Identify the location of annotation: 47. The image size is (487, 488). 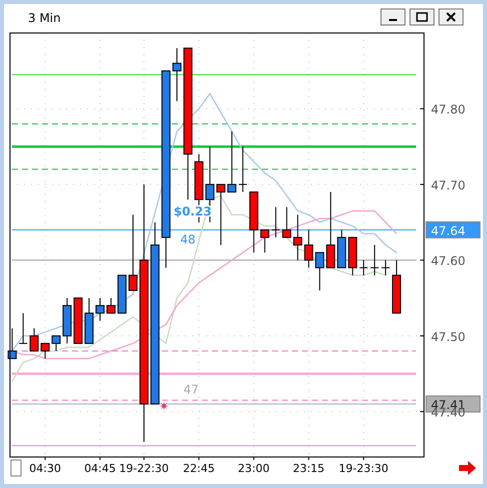
(191, 389).